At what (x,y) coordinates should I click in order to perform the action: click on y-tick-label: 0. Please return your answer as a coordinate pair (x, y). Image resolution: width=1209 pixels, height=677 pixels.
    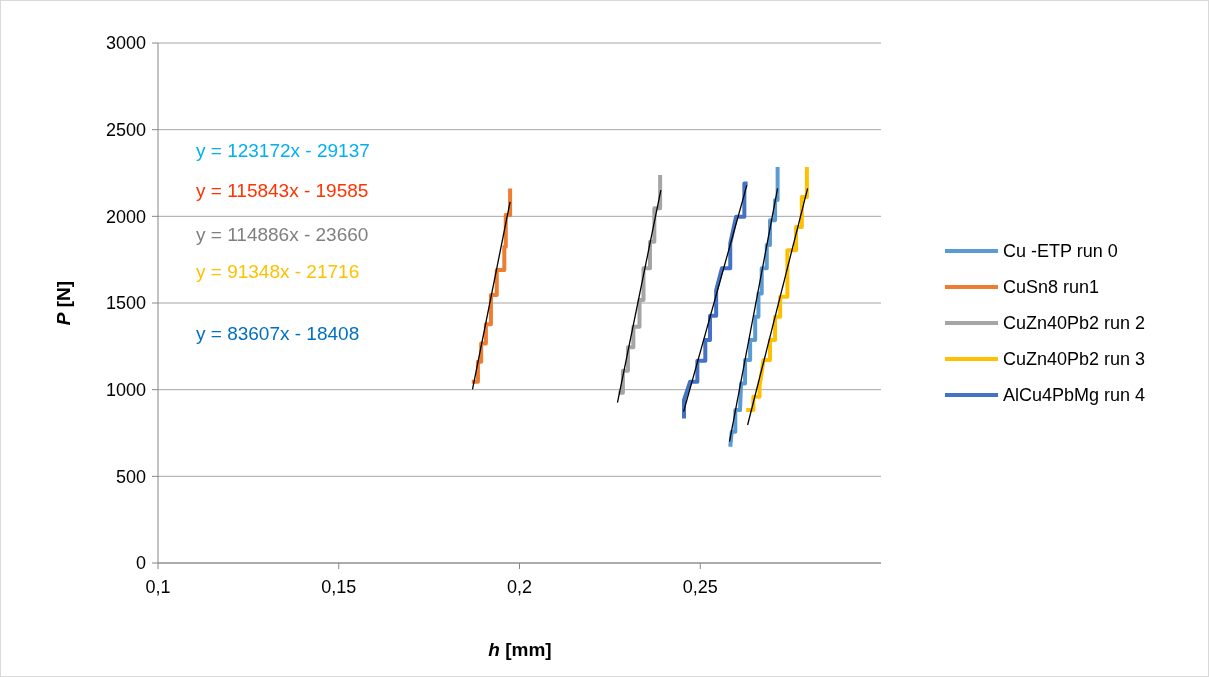
    Looking at the image, I should click on (140, 563).